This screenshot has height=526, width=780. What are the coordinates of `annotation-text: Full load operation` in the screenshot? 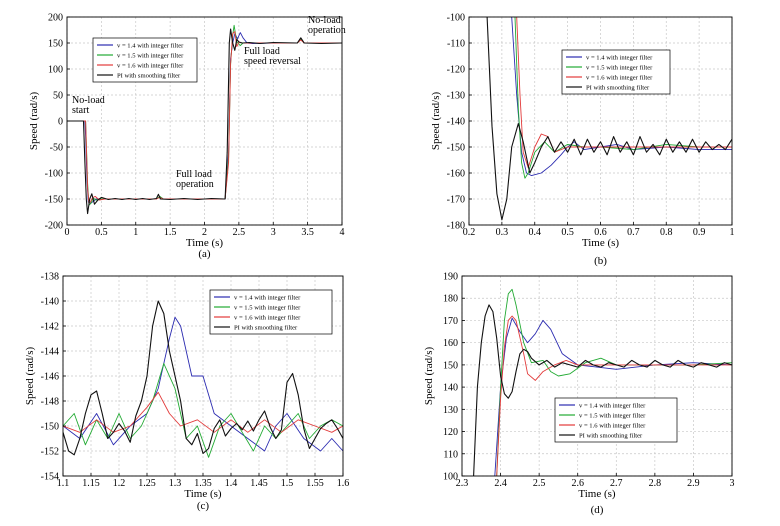 It's located at (195, 179).